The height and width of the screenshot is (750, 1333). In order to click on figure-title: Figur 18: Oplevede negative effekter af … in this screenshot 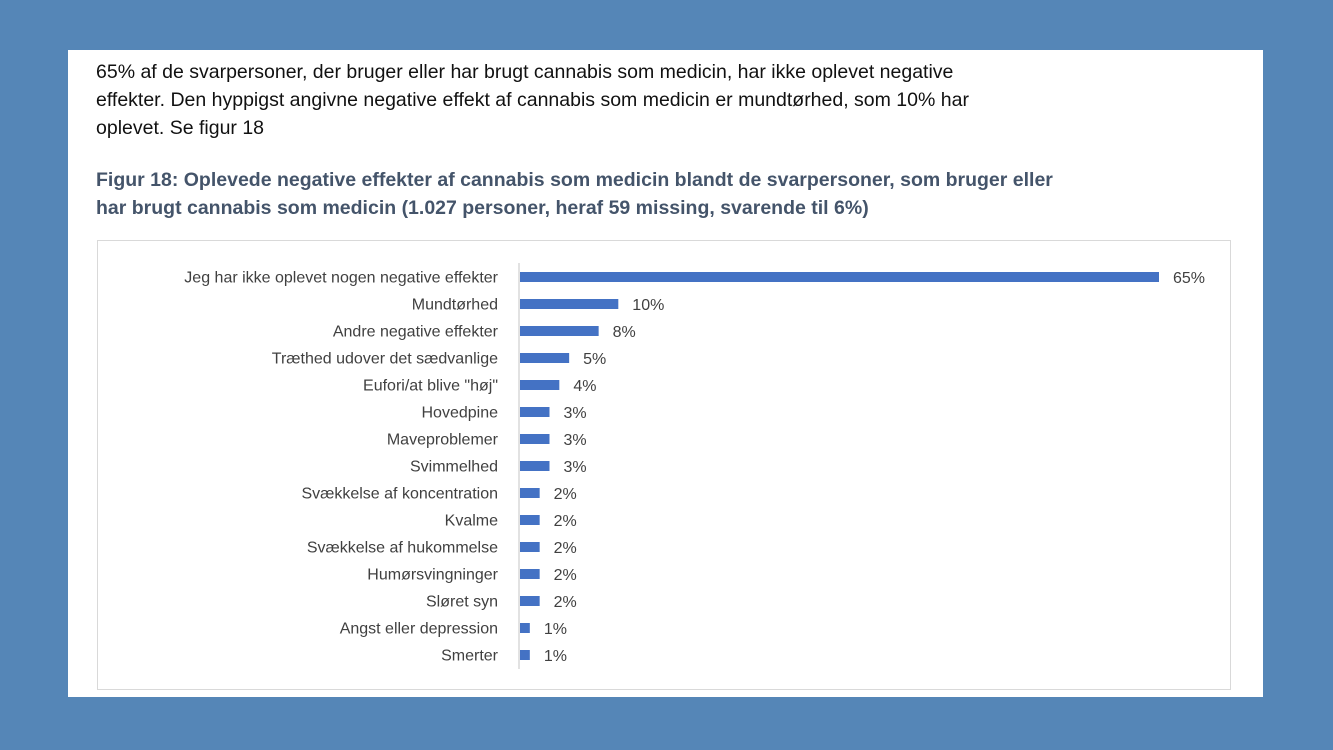, I will do `click(666, 194)`.